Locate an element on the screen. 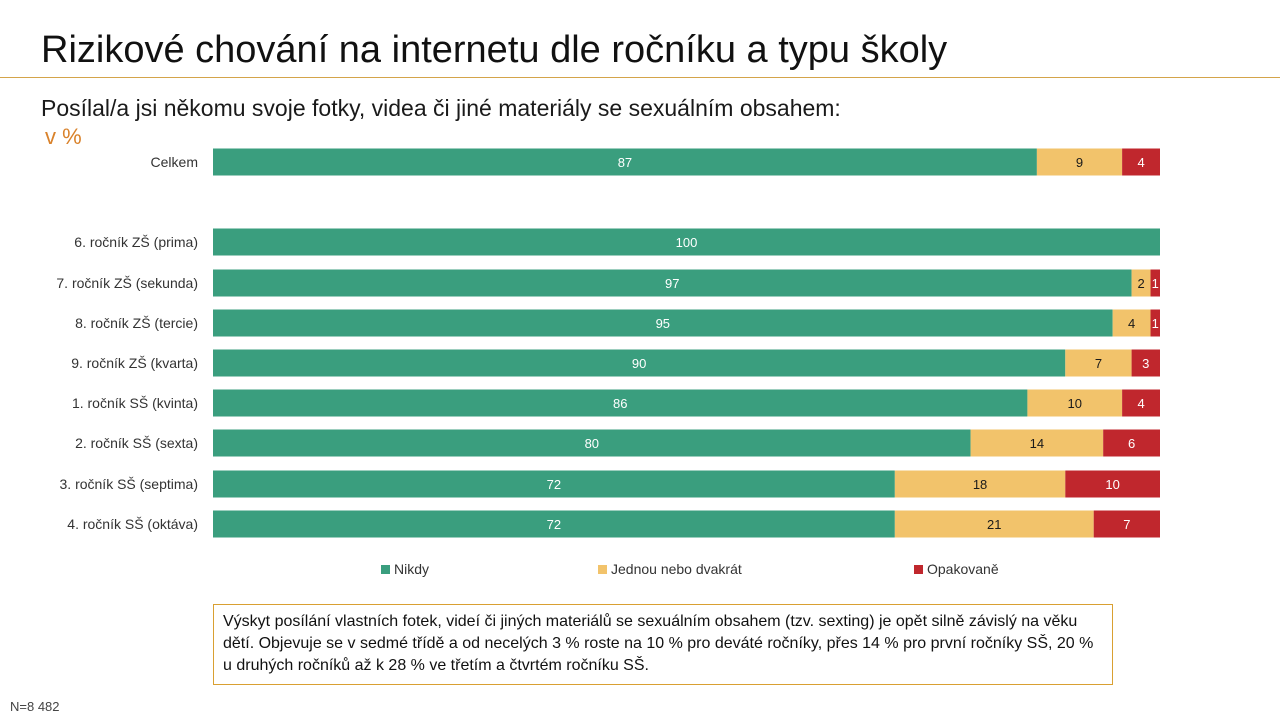 The image size is (1280, 720). legend-item-jednou: Jednou nebo dvakrát is located at coordinates (670, 569).